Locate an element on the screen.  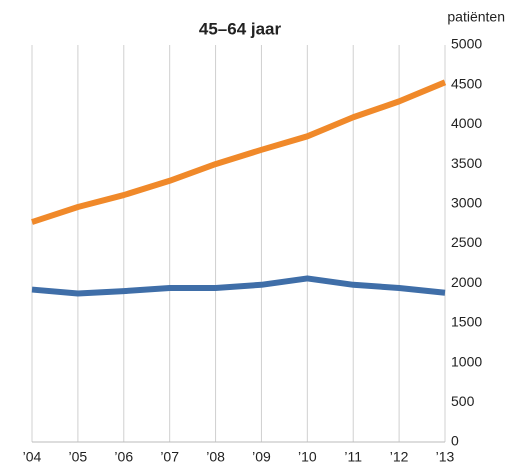
y-tick-label: 2000 is located at coordinates (466, 282).